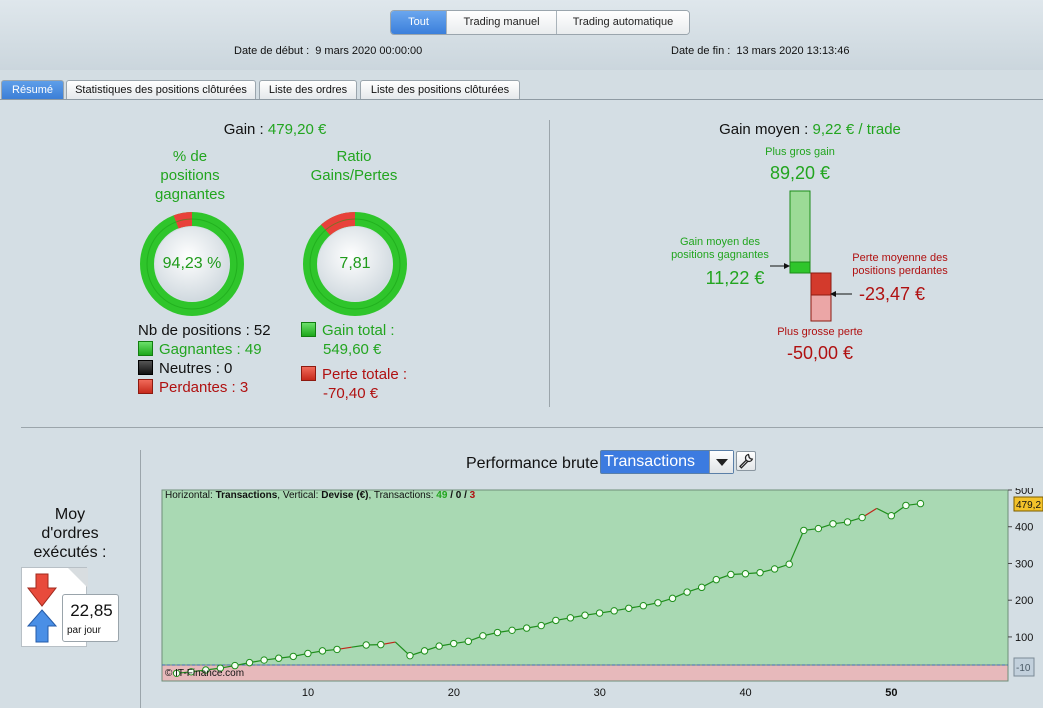 This screenshot has width=1043, height=708. I want to click on ordres-value-card: 22,85 par jour, so click(90, 618).